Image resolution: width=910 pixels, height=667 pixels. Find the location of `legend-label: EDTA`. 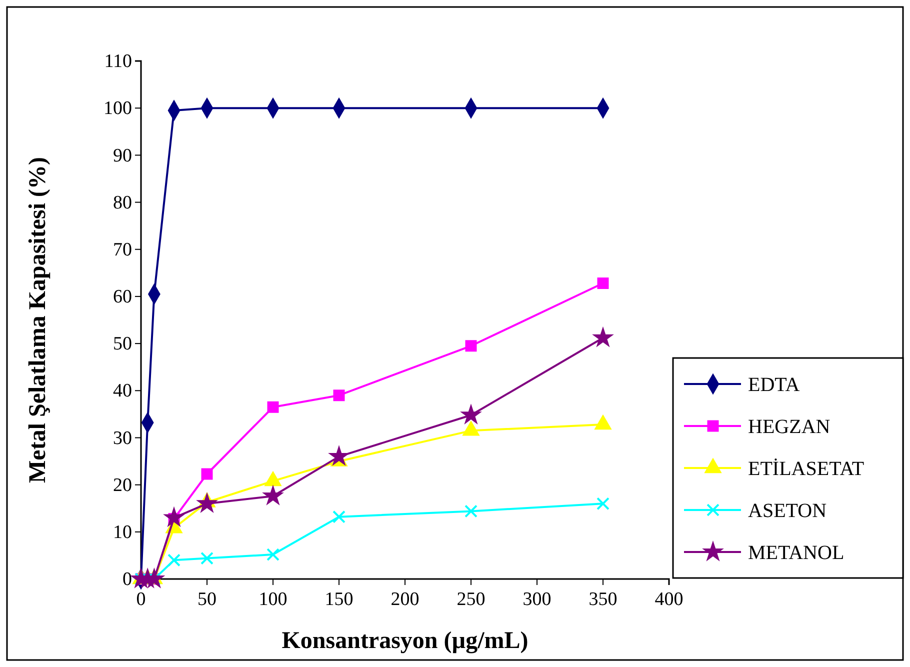

legend-label: EDTA is located at coordinates (774, 385).